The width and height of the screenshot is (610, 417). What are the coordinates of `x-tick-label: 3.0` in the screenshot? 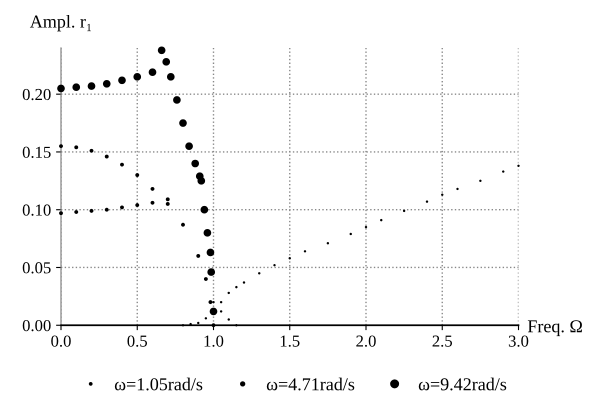 It's located at (518, 341).